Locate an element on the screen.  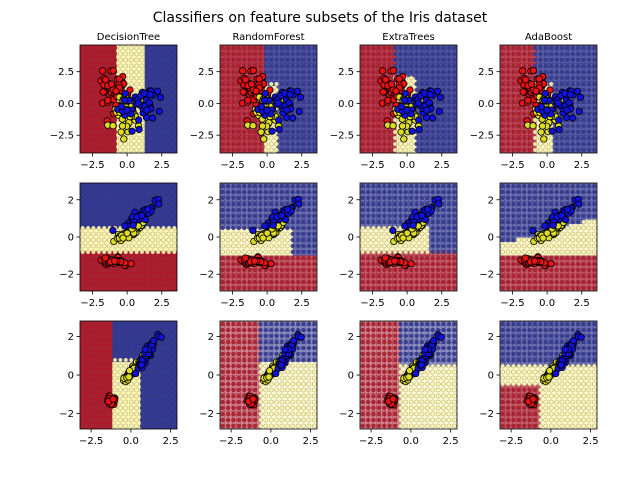
subplot-plot-area is located at coordinates (268, 99).